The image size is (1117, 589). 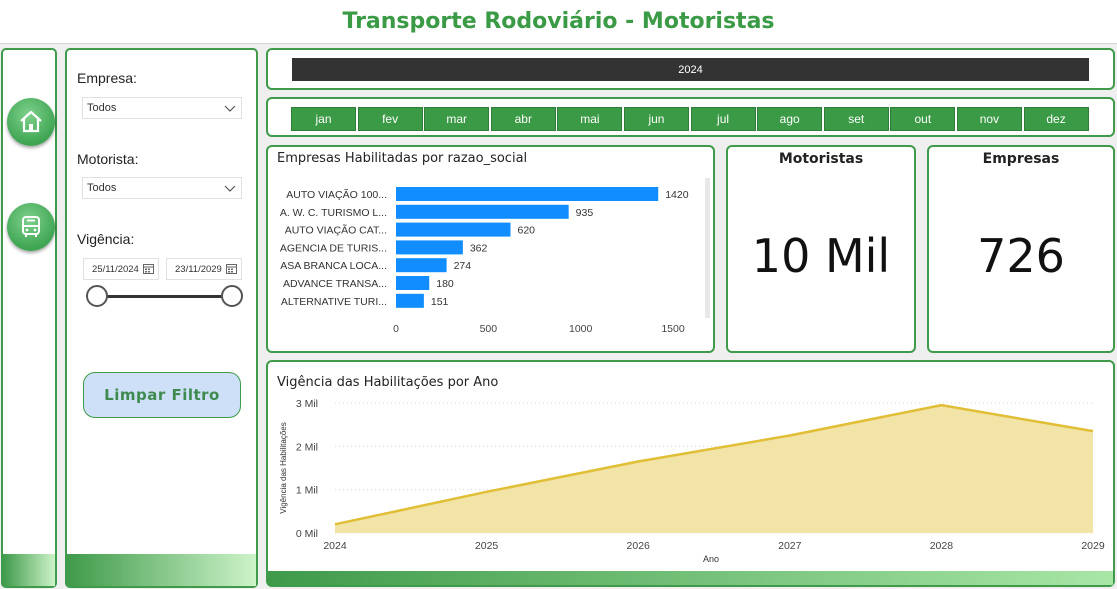 I want to click on kpi-motoristas-card: Motoristas 10 Mil, so click(x=821, y=249).